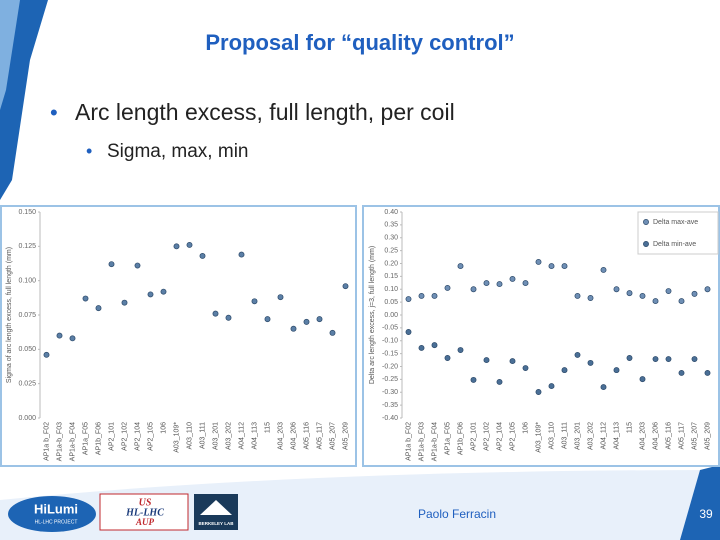 The width and height of the screenshot is (720, 540). What do you see at coordinates (391, 315) in the screenshot?
I see `y-tick-label: 0.00` at bounding box center [391, 315].